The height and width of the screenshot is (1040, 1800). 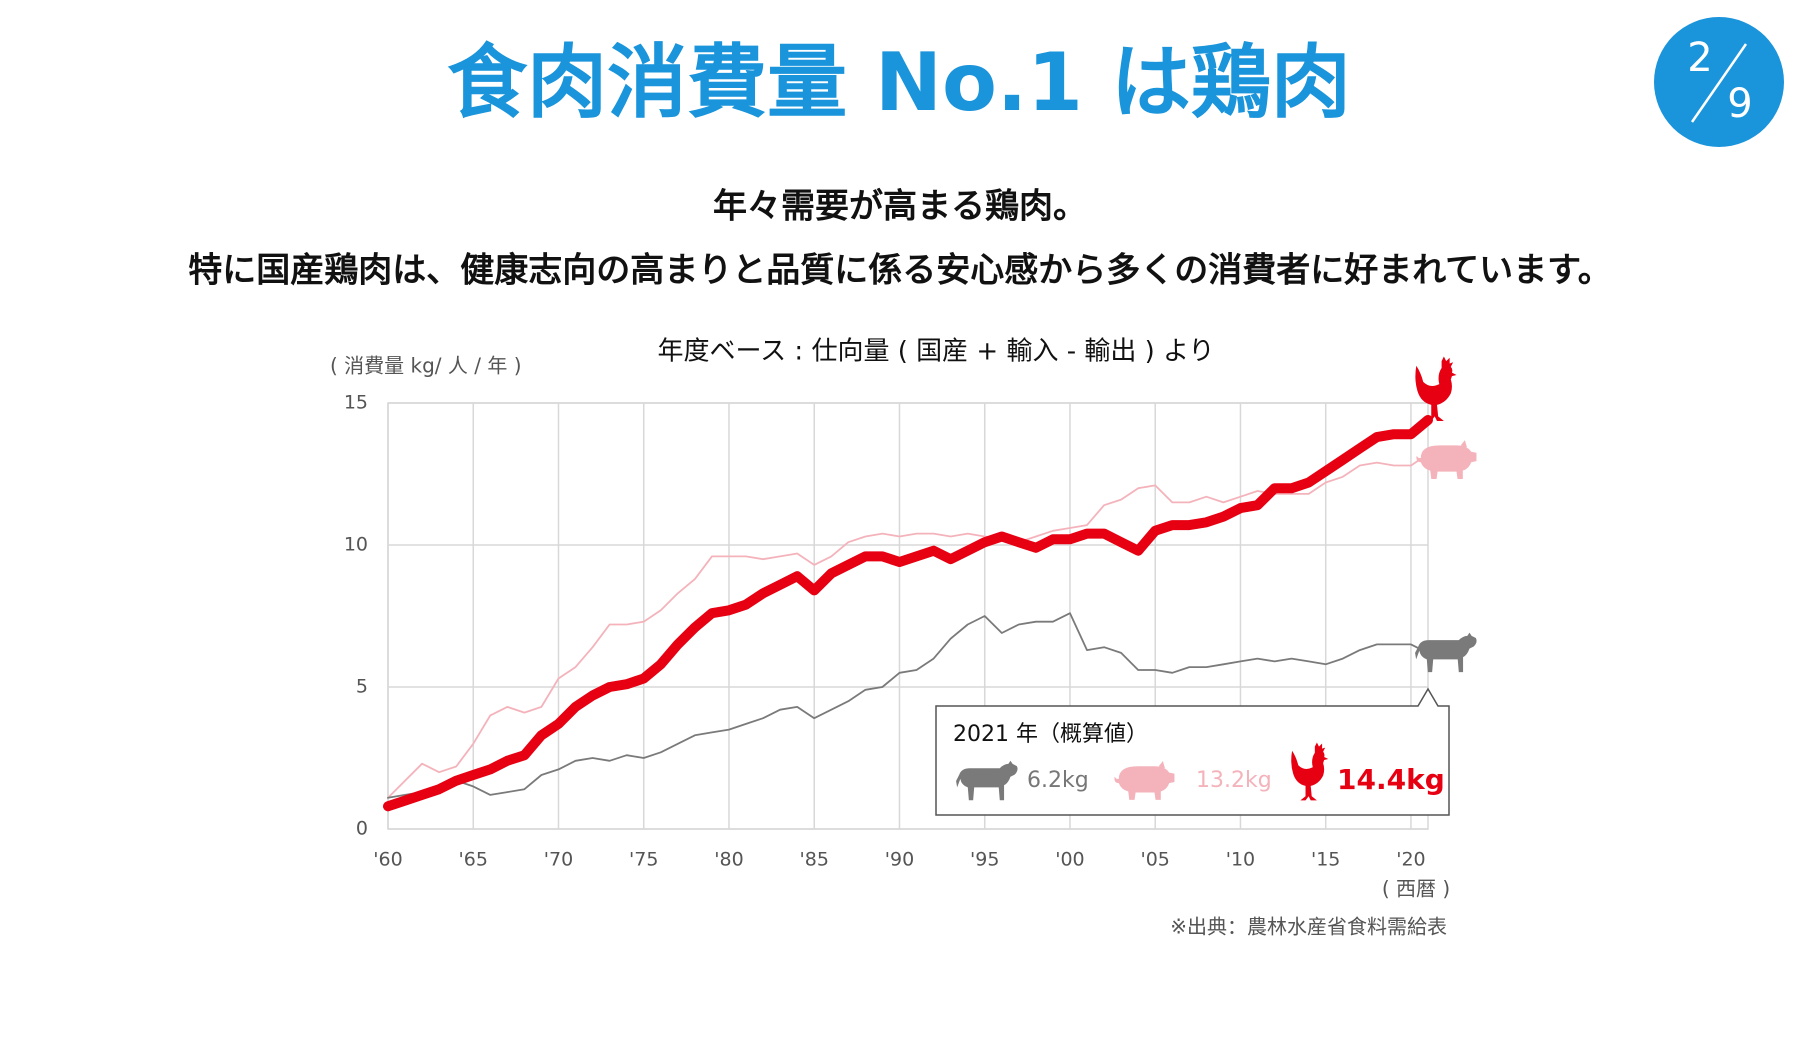 What do you see at coordinates (1155, 860) in the screenshot?
I see `x-tick-label: '05` at bounding box center [1155, 860].